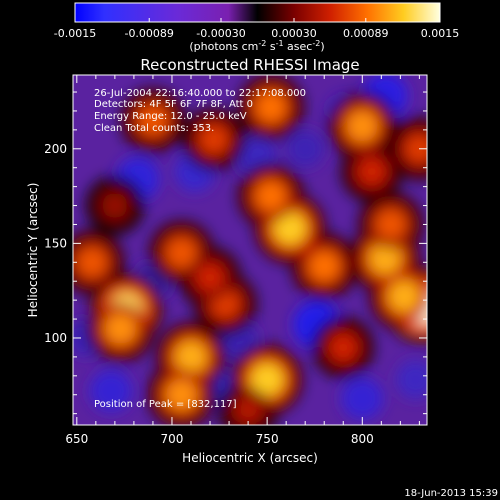  I want to click on y-tick-label: 200, so click(55, 149).